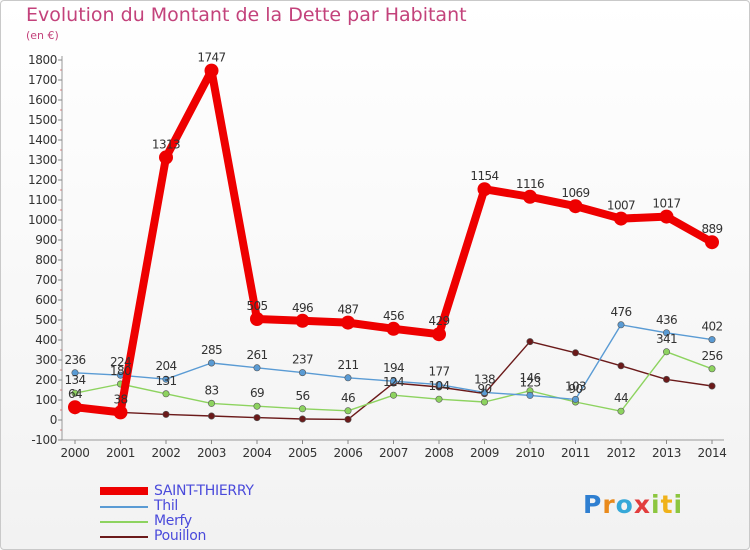  I want to click on y-axis-unit-label: (en €), so click(42, 35).